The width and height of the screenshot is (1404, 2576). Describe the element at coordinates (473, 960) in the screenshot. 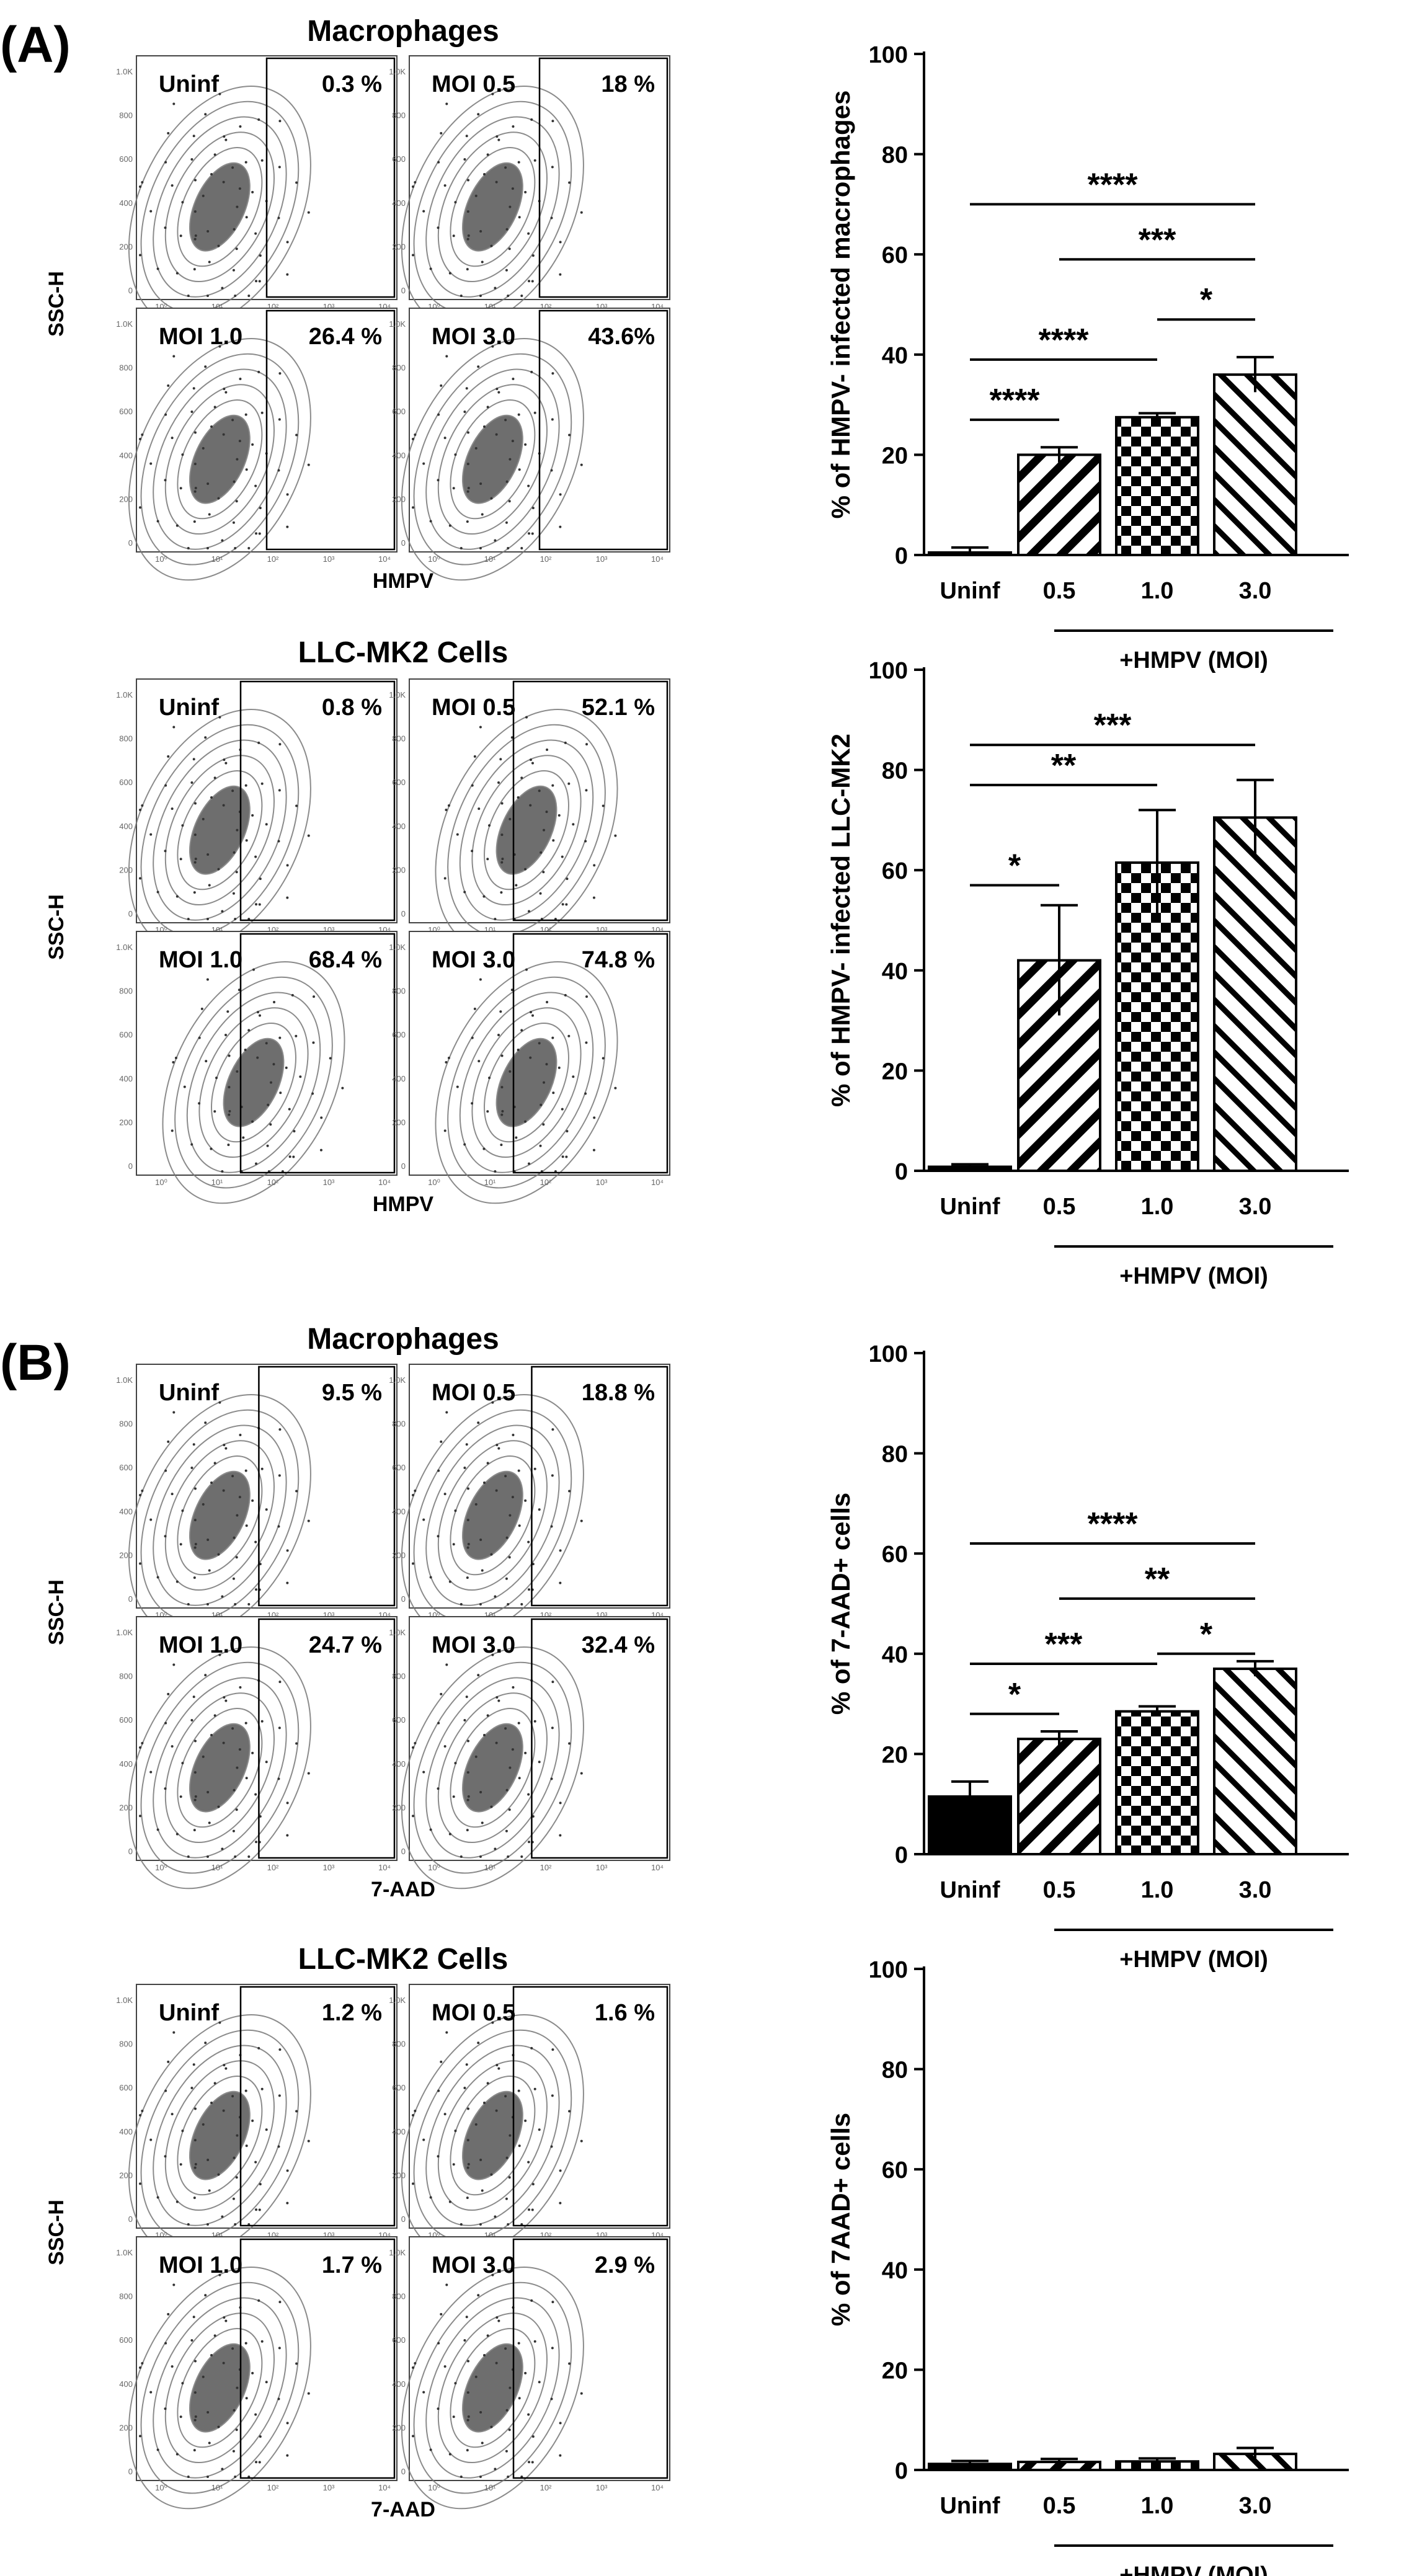

I see `condition-label: MOI 3.0` at that location.